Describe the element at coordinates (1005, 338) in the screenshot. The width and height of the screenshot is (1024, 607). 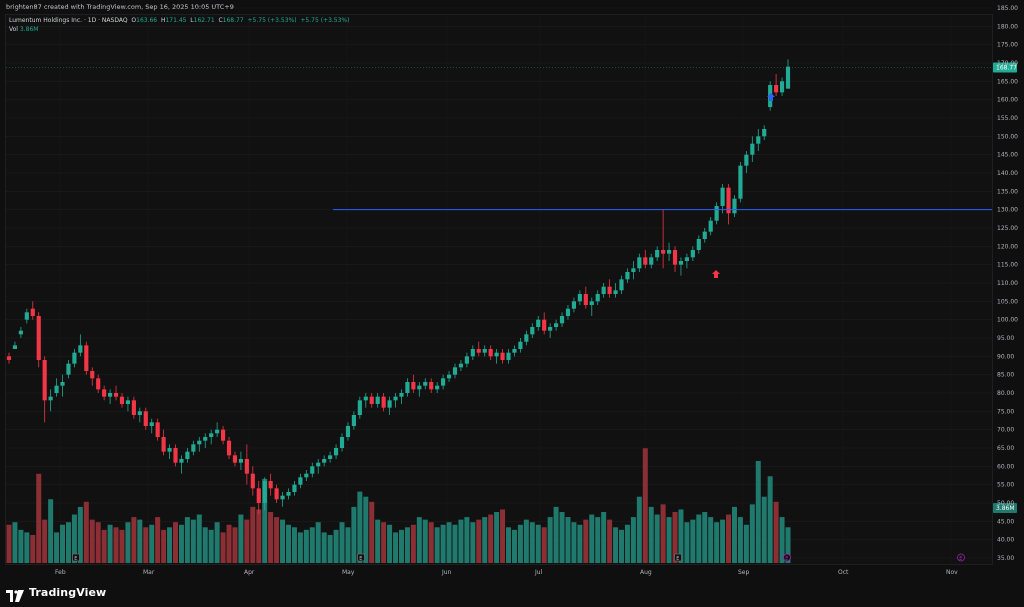
I see `price-tick-label: 95.00` at that location.